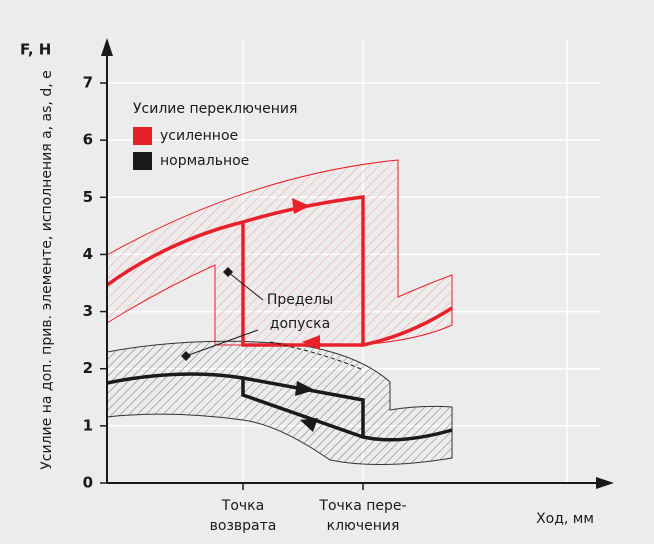  What do you see at coordinates (215, 109) in the screenshot?
I see `legend-title: Усилие переключения` at bounding box center [215, 109].